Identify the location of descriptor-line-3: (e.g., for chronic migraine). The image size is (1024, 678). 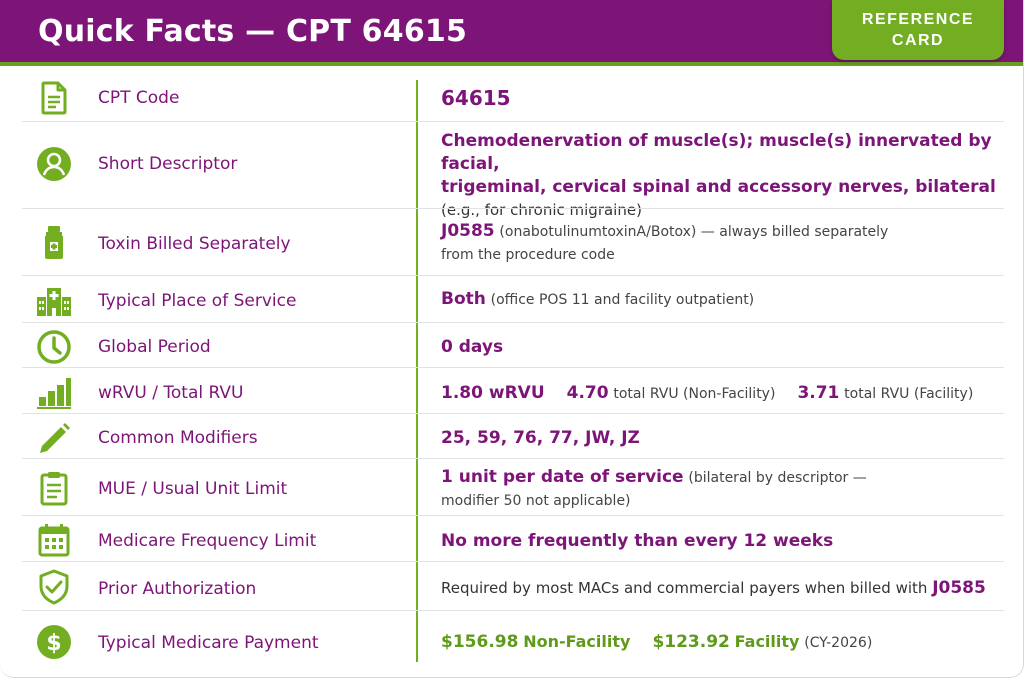
(541, 210).